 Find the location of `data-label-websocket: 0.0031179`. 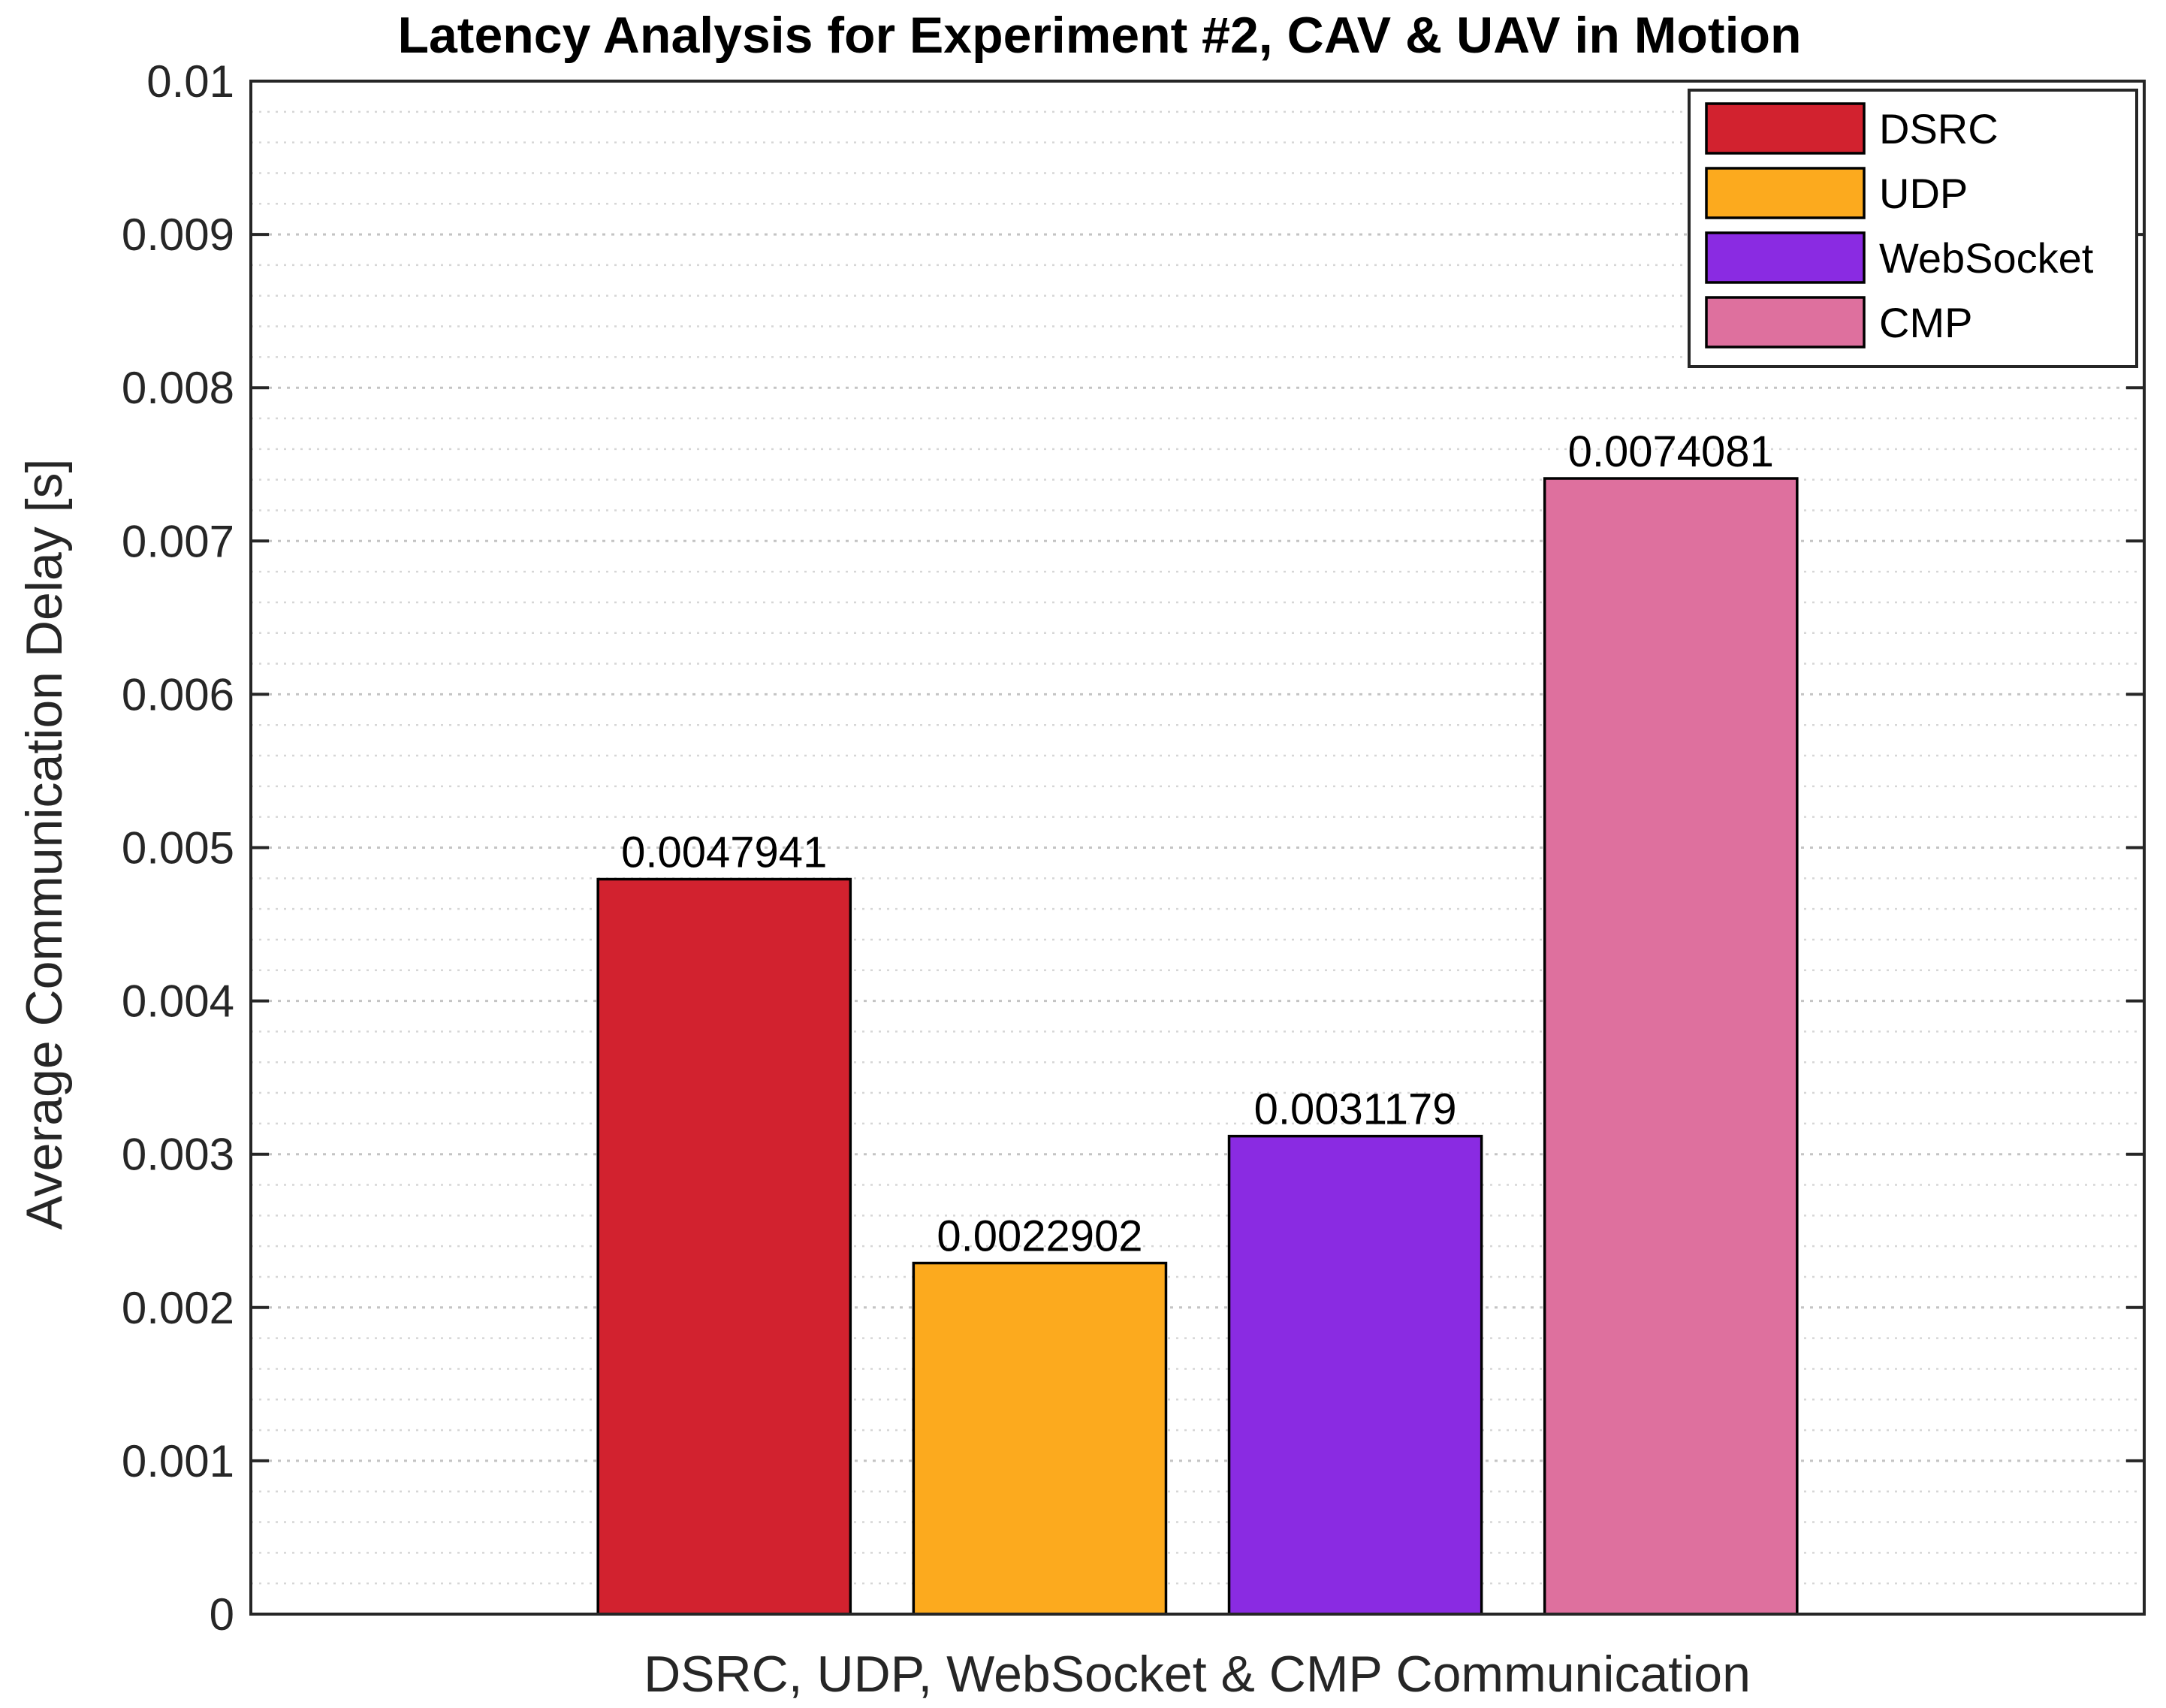

data-label-websocket: 0.0031179 is located at coordinates (1355, 1109).